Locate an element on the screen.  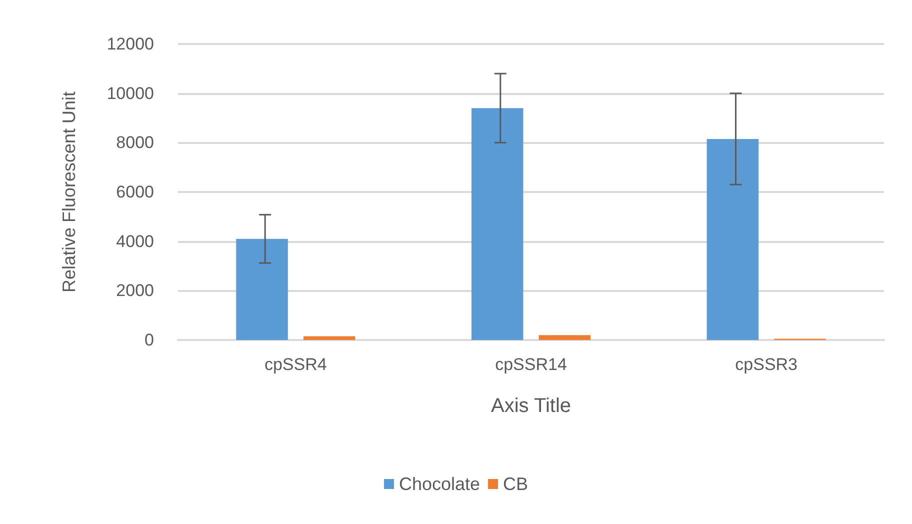
x-tick-label: cpSSR3 is located at coordinates (766, 364).